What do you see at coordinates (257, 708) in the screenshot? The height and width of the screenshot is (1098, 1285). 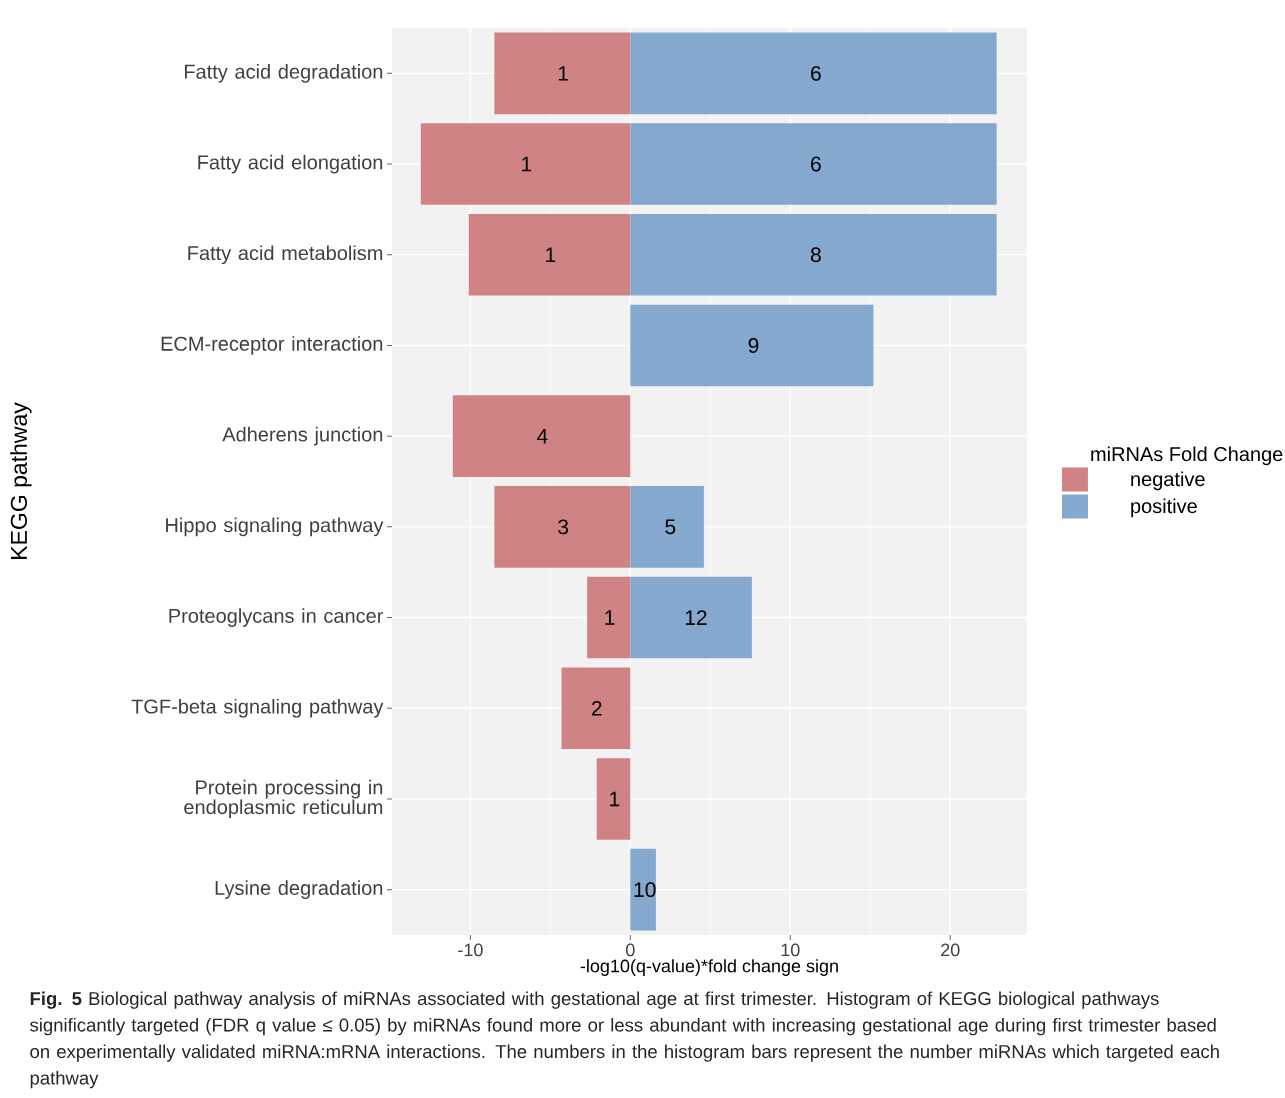 I see `y-tick-label: TGF-beta signaling pathway` at bounding box center [257, 708].